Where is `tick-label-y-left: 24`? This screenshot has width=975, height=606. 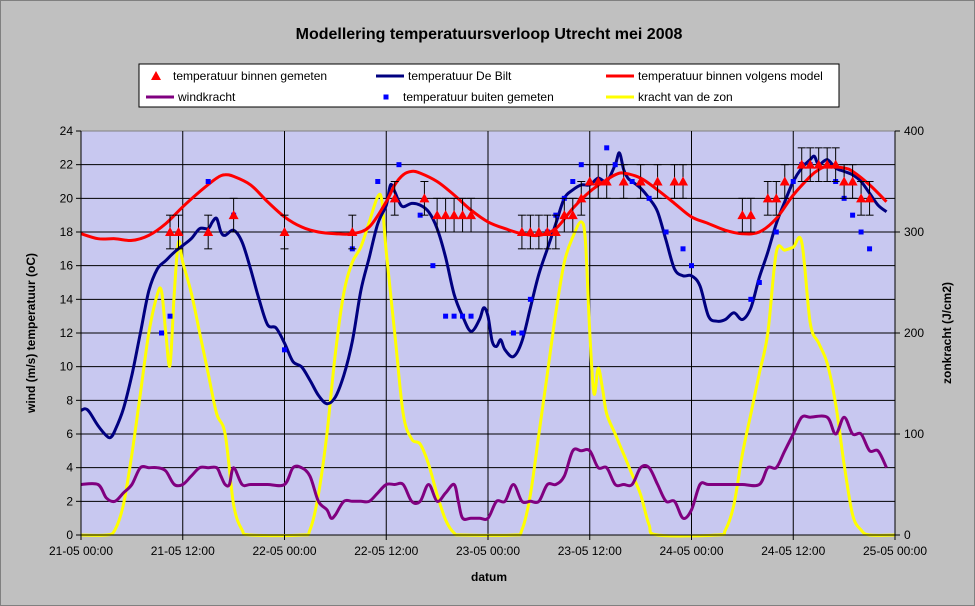
tick-label-y-left: 24 is located at coordinates (67, 131).